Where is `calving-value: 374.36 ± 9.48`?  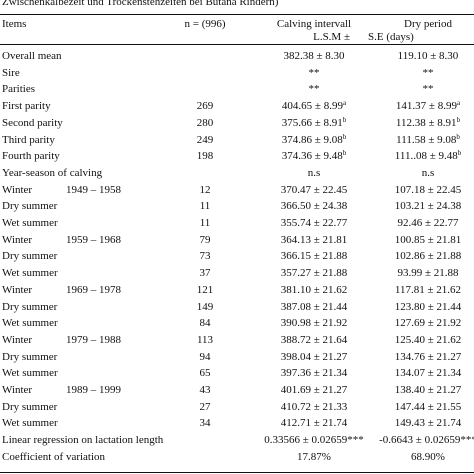 calving-value: 374.36 ± 9.48 is located at coordinates (312, 156).